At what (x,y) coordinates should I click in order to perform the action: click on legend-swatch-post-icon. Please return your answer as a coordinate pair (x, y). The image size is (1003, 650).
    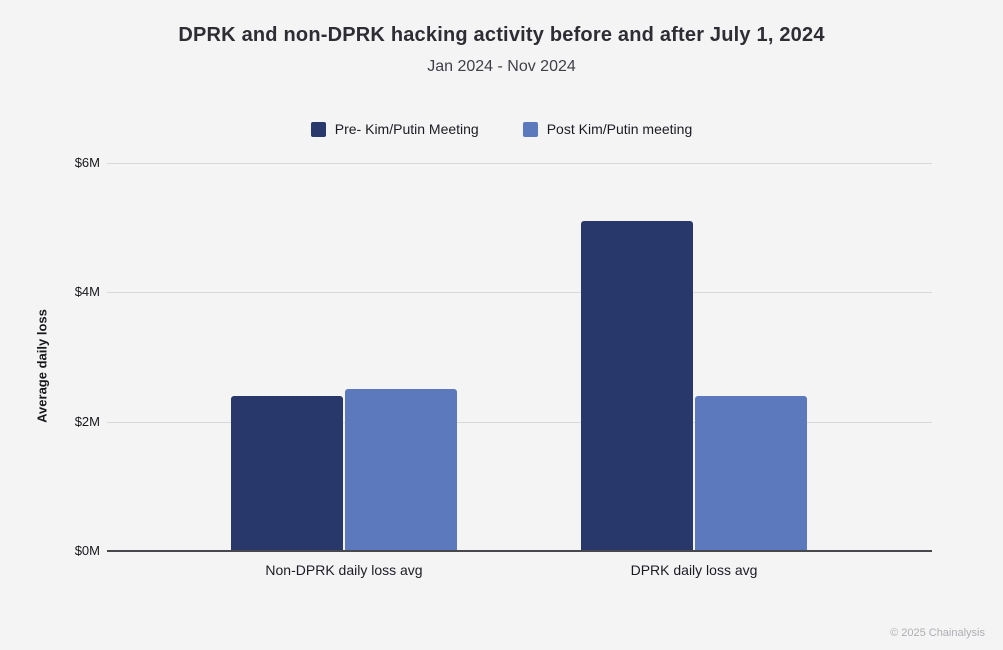
    Looking at the image, I should click on (530, 129).